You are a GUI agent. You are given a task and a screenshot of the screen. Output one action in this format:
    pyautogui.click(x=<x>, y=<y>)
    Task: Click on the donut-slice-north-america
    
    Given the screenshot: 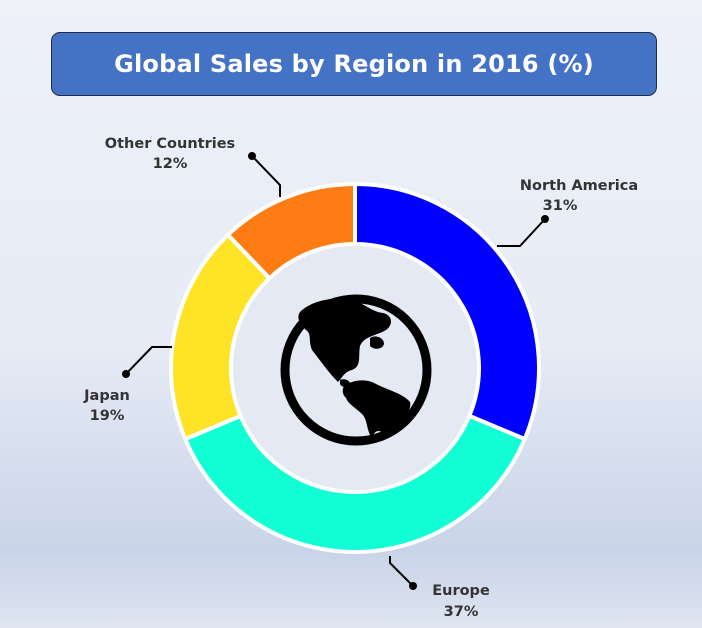 What is the action you would take?
    pyautogui.click(x=447, y=311)
    